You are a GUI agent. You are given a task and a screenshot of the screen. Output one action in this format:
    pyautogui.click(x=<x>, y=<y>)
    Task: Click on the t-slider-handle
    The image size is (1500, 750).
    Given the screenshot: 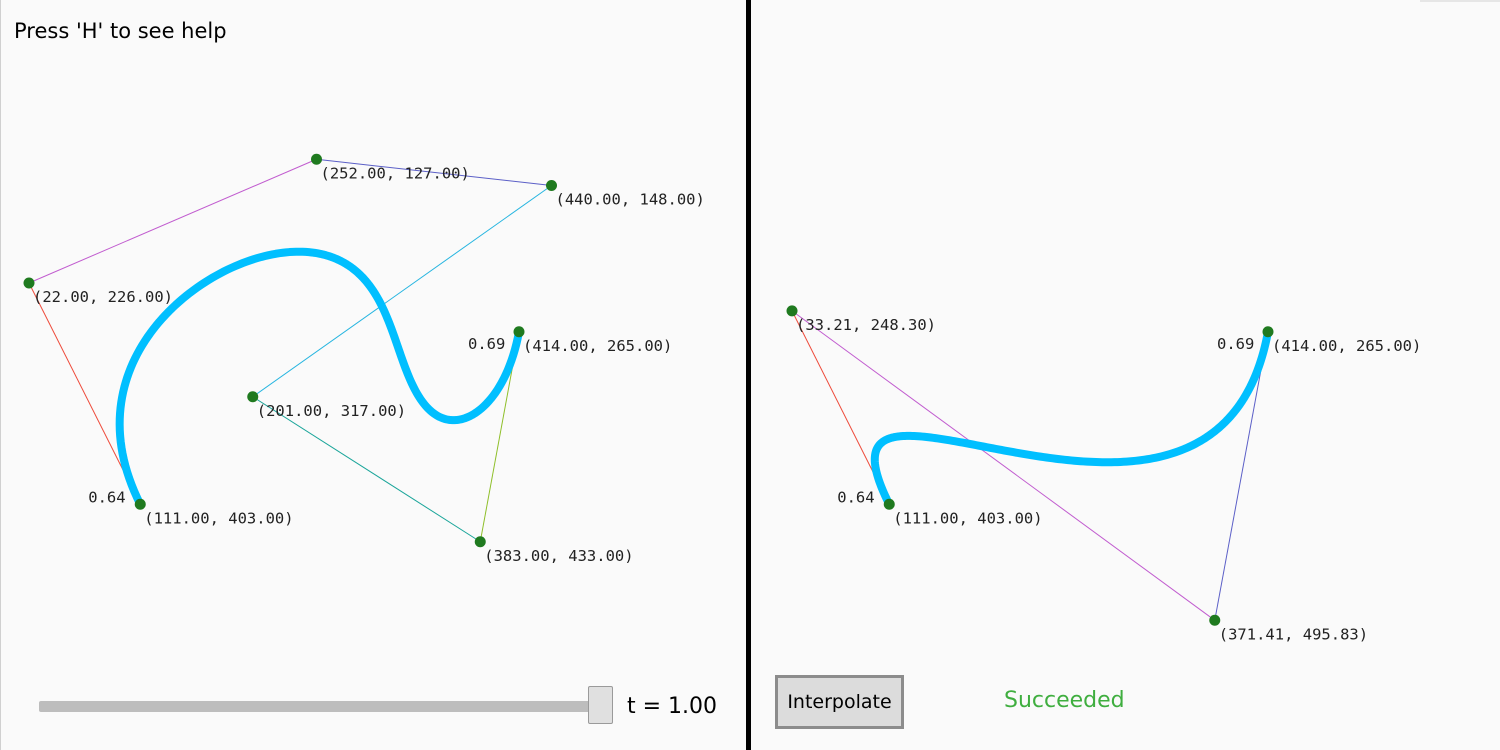 What is the action you would take?
    pyautogui.click(x=600, y=705)
    